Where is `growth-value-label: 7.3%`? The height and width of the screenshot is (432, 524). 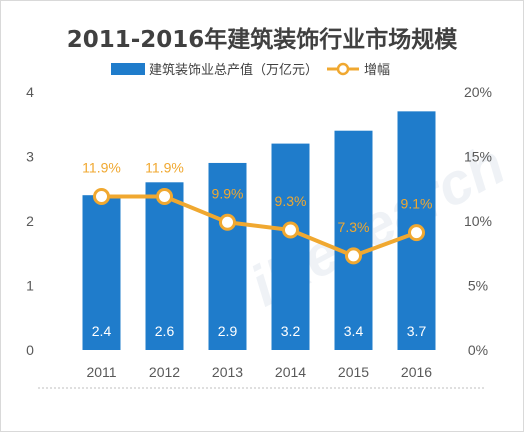
growth-value-label: 7.3% is located at coordinates (354, 227).